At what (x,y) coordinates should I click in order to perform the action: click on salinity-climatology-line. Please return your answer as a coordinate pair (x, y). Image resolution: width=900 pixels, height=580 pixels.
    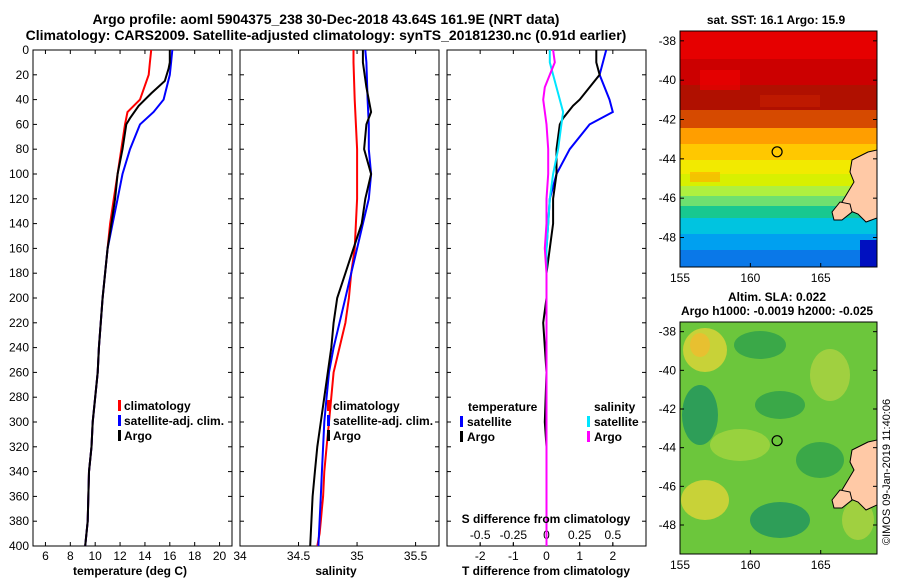
    Looking at the image, I should click on (337, 298).